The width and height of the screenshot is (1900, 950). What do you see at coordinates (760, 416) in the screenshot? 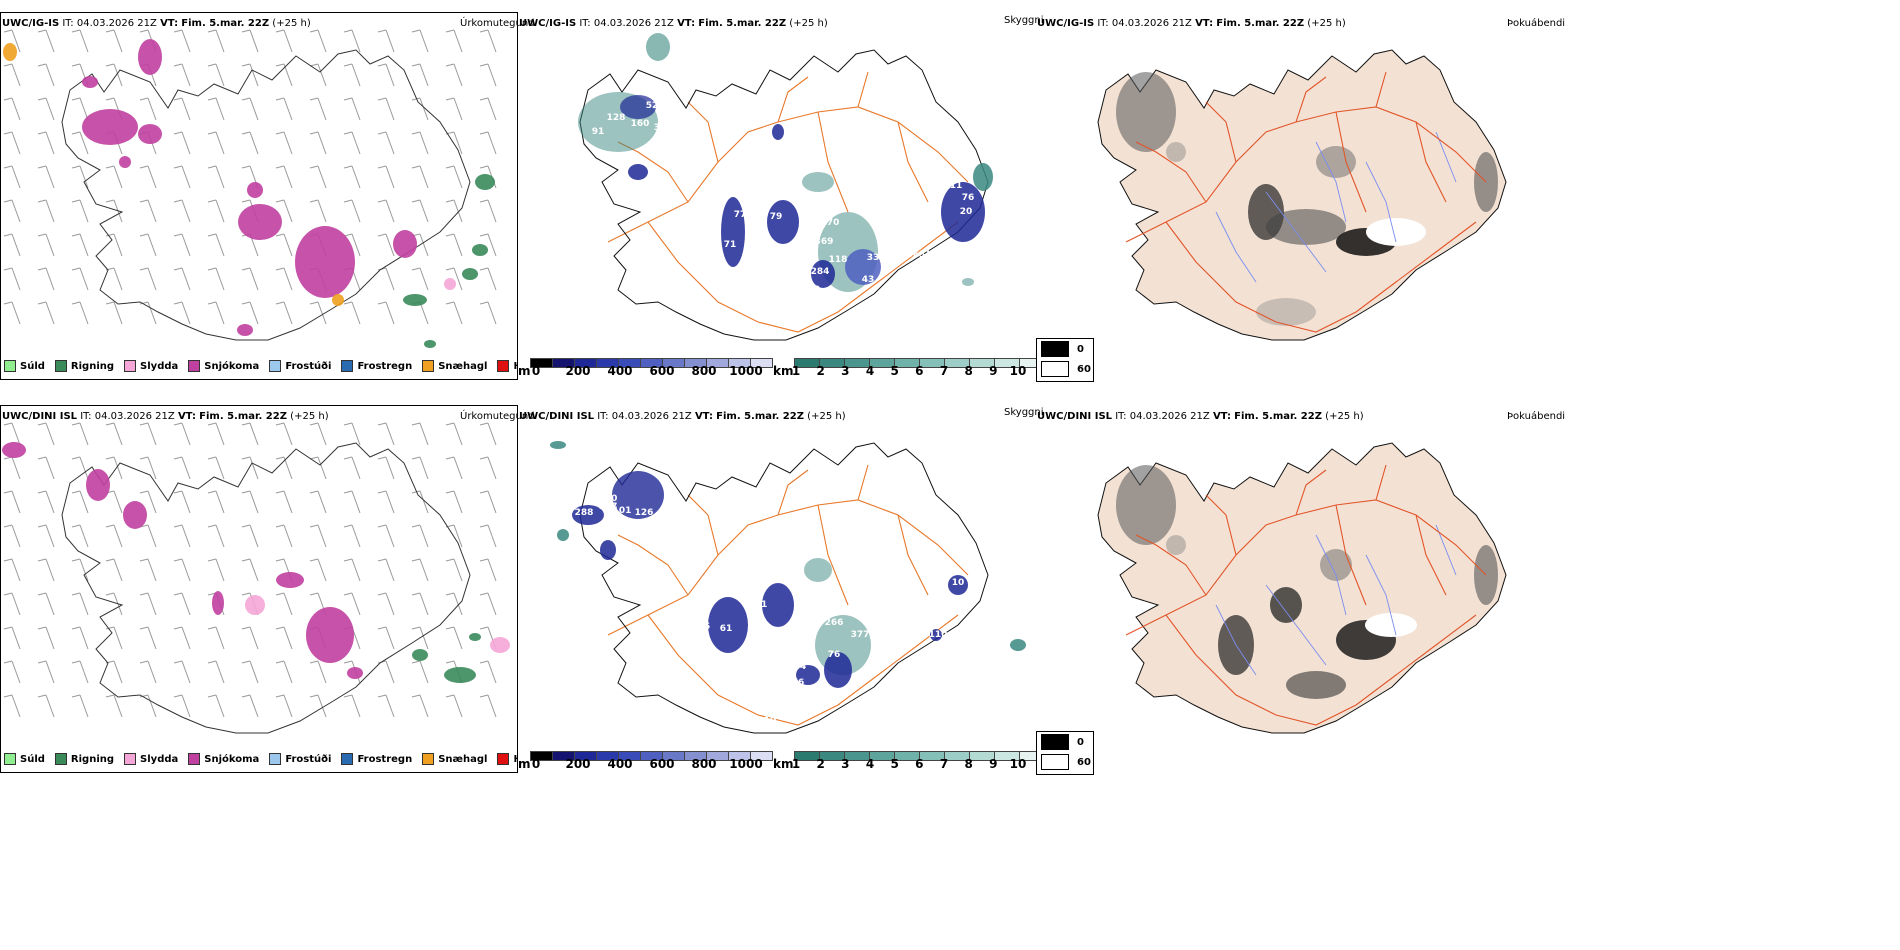
I see `vt-value: Fim. 5.mar. 22Z` at bounding box center [760, 416].